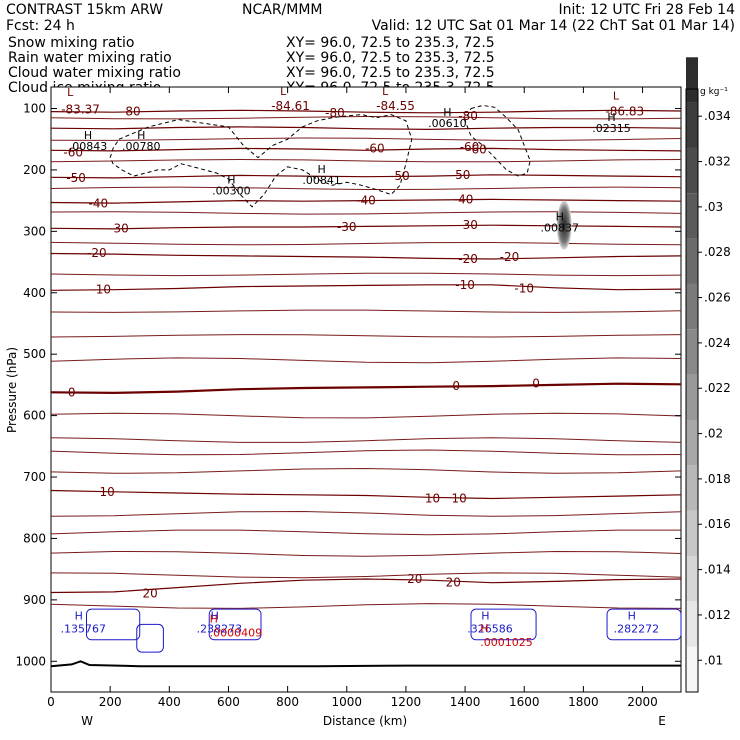 The height and width of the screenshot is (740, 740). I want to click on extremum-value: .00610, so click(447, 123).